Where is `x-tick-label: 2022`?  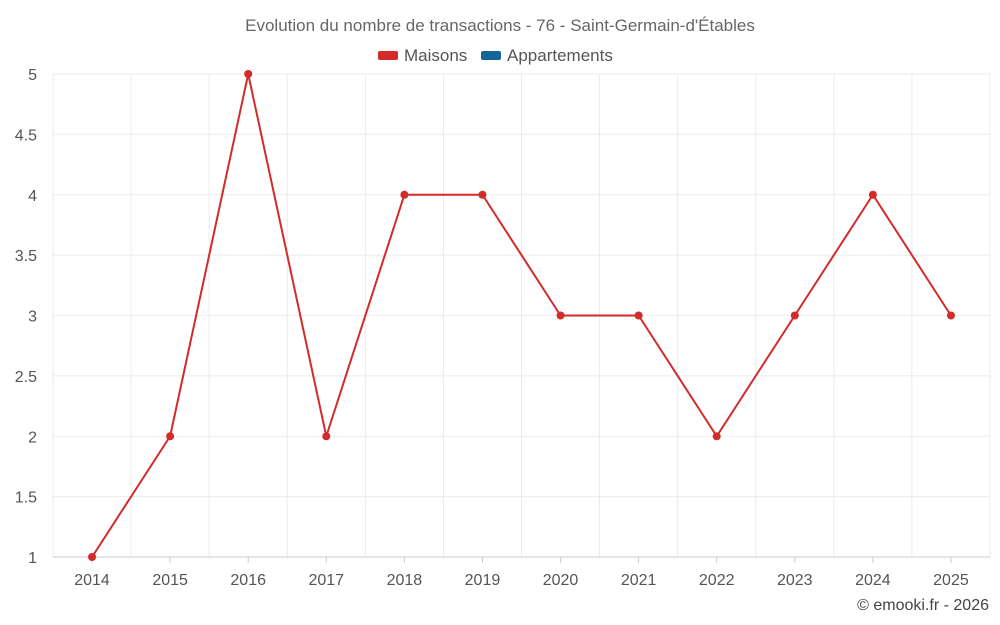
x-tick-label: 2022 is located at coordinates (717, 580).